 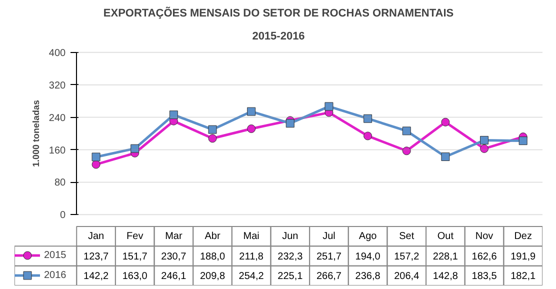 What do you see at coordinates (63, 216) in the screenshot?
I see `y-tick-label: 0` at bounding box center [63, 216].